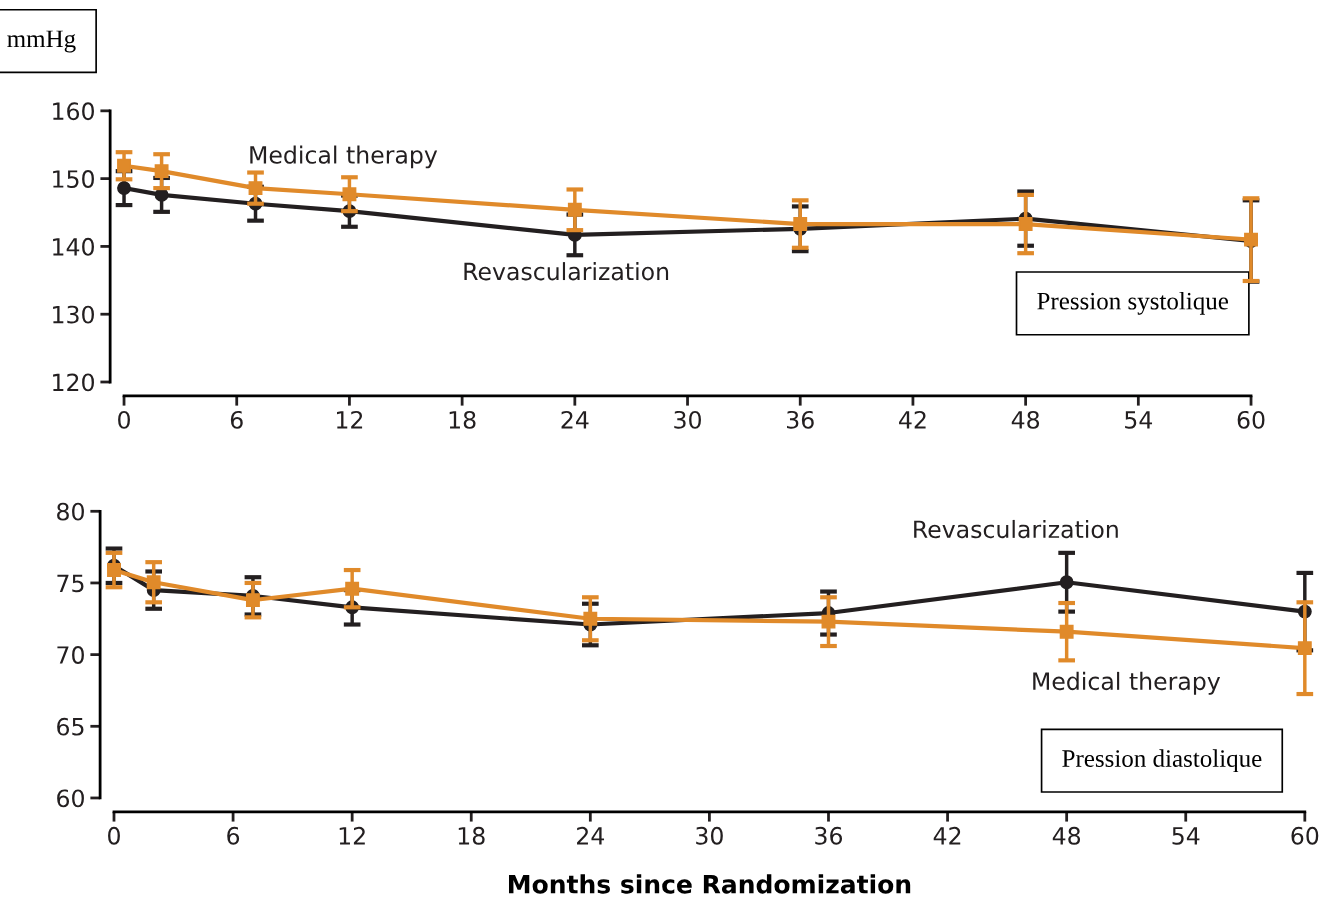  Describe the element at coordinates (709, 884) in the screenshot. I see `x-axis-title: Months since Randomization` at that location.